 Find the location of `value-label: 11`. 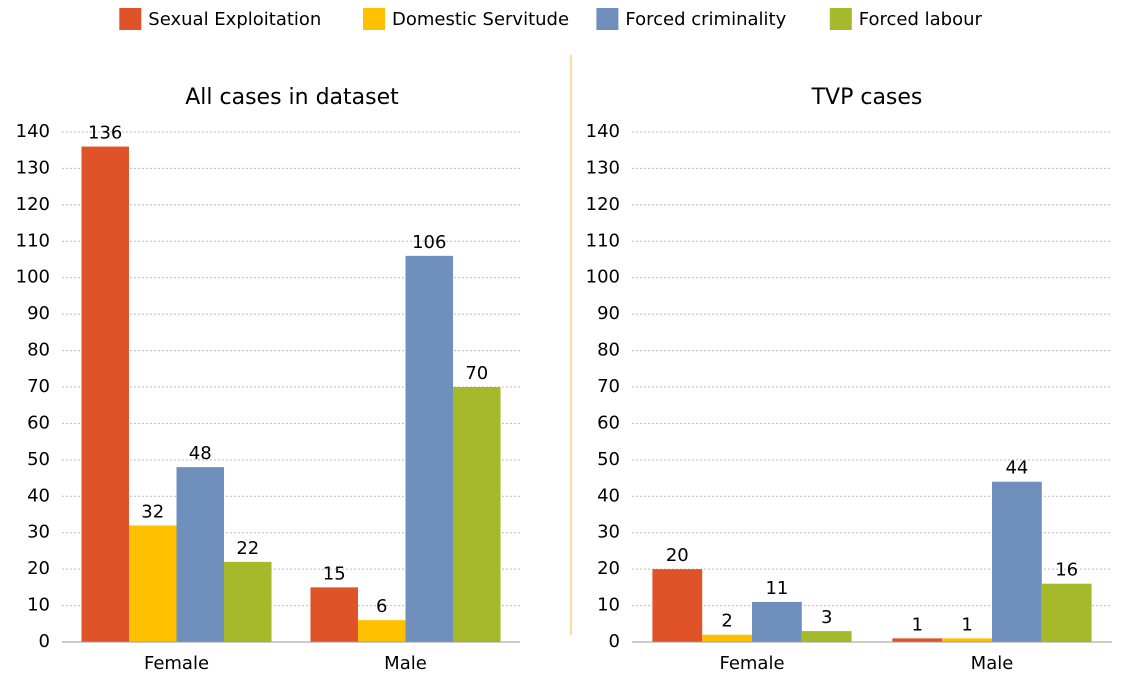

value-label: 11 is located at coordinates (776, 588).